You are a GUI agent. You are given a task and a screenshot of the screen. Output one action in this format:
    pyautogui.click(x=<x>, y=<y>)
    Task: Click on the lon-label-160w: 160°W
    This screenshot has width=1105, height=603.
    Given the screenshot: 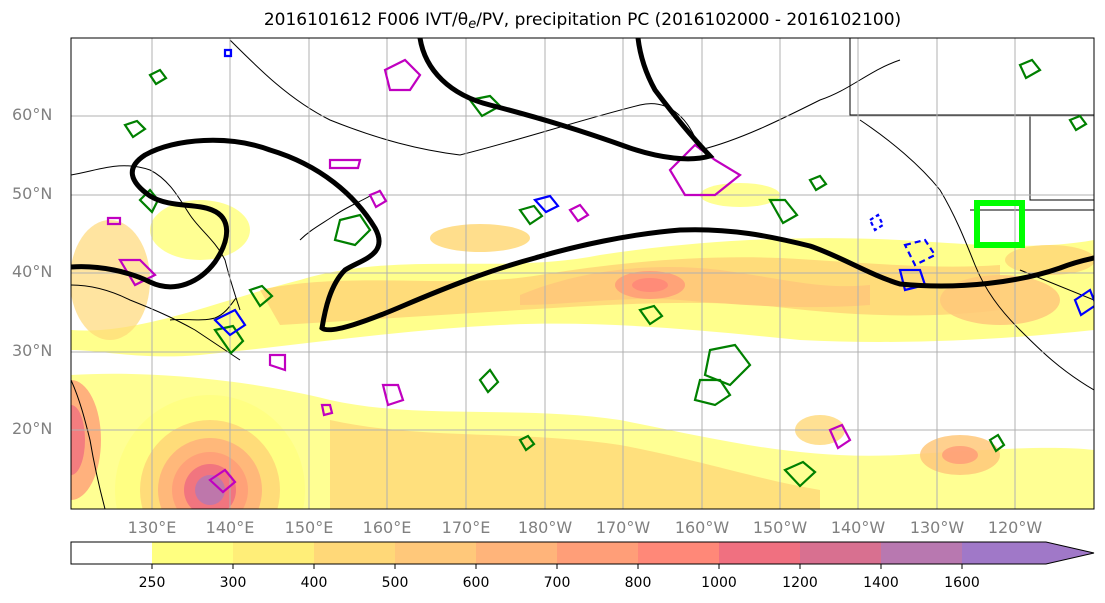 What is the action you would take?
    pyautogui.click(x=702, y=527)
    